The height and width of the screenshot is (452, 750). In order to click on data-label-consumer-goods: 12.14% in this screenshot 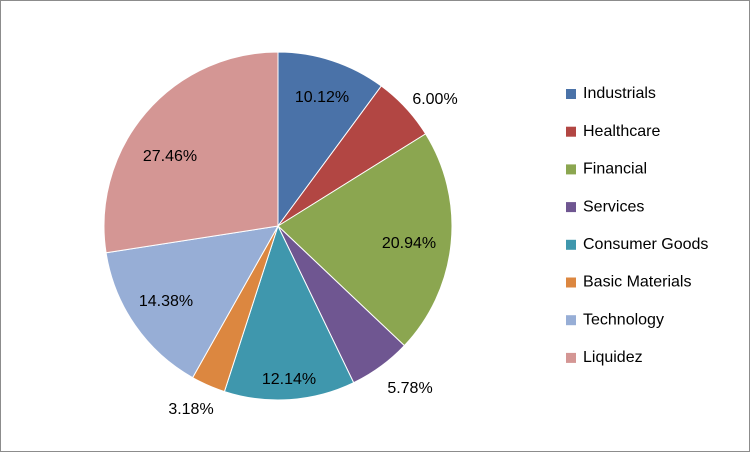, I will do `click(289, 379)`.